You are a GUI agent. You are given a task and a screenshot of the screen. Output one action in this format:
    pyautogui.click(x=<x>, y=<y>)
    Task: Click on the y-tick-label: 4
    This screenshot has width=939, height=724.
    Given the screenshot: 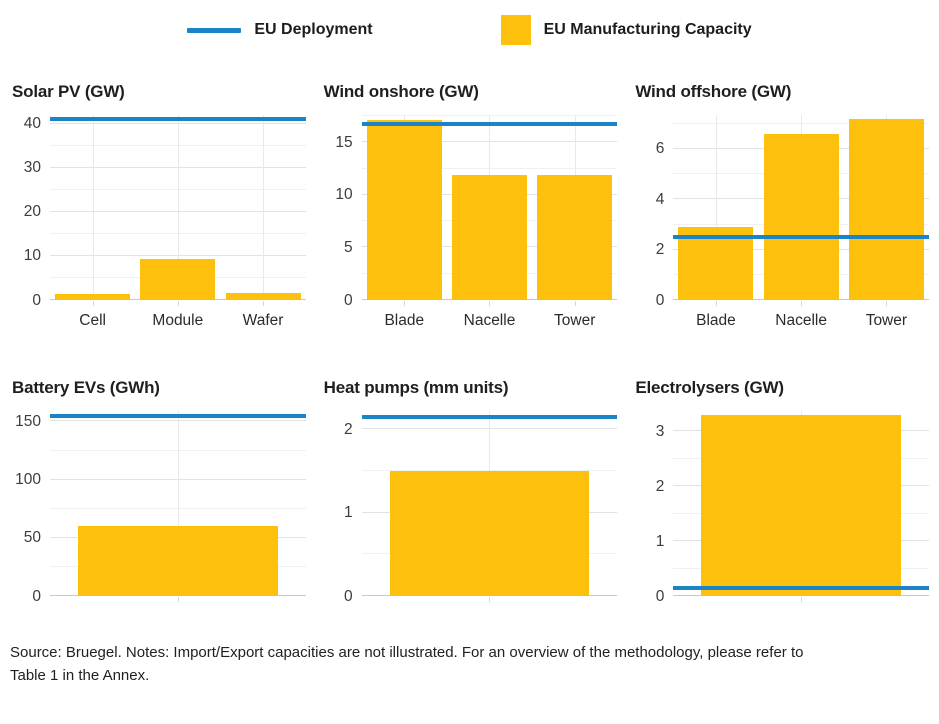 What is the action you would take?
    pyautogui.click(x=660, y=199)
    